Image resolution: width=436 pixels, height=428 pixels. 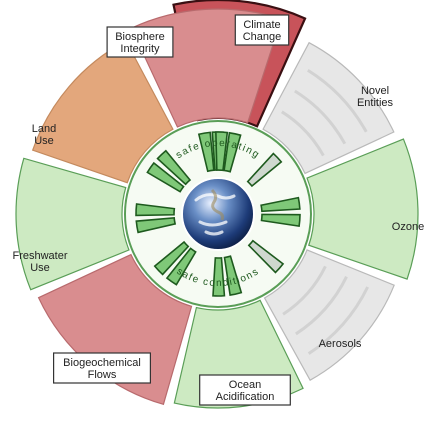 I want to click on label-text-land: Land Use, so click(x=44, y=135).